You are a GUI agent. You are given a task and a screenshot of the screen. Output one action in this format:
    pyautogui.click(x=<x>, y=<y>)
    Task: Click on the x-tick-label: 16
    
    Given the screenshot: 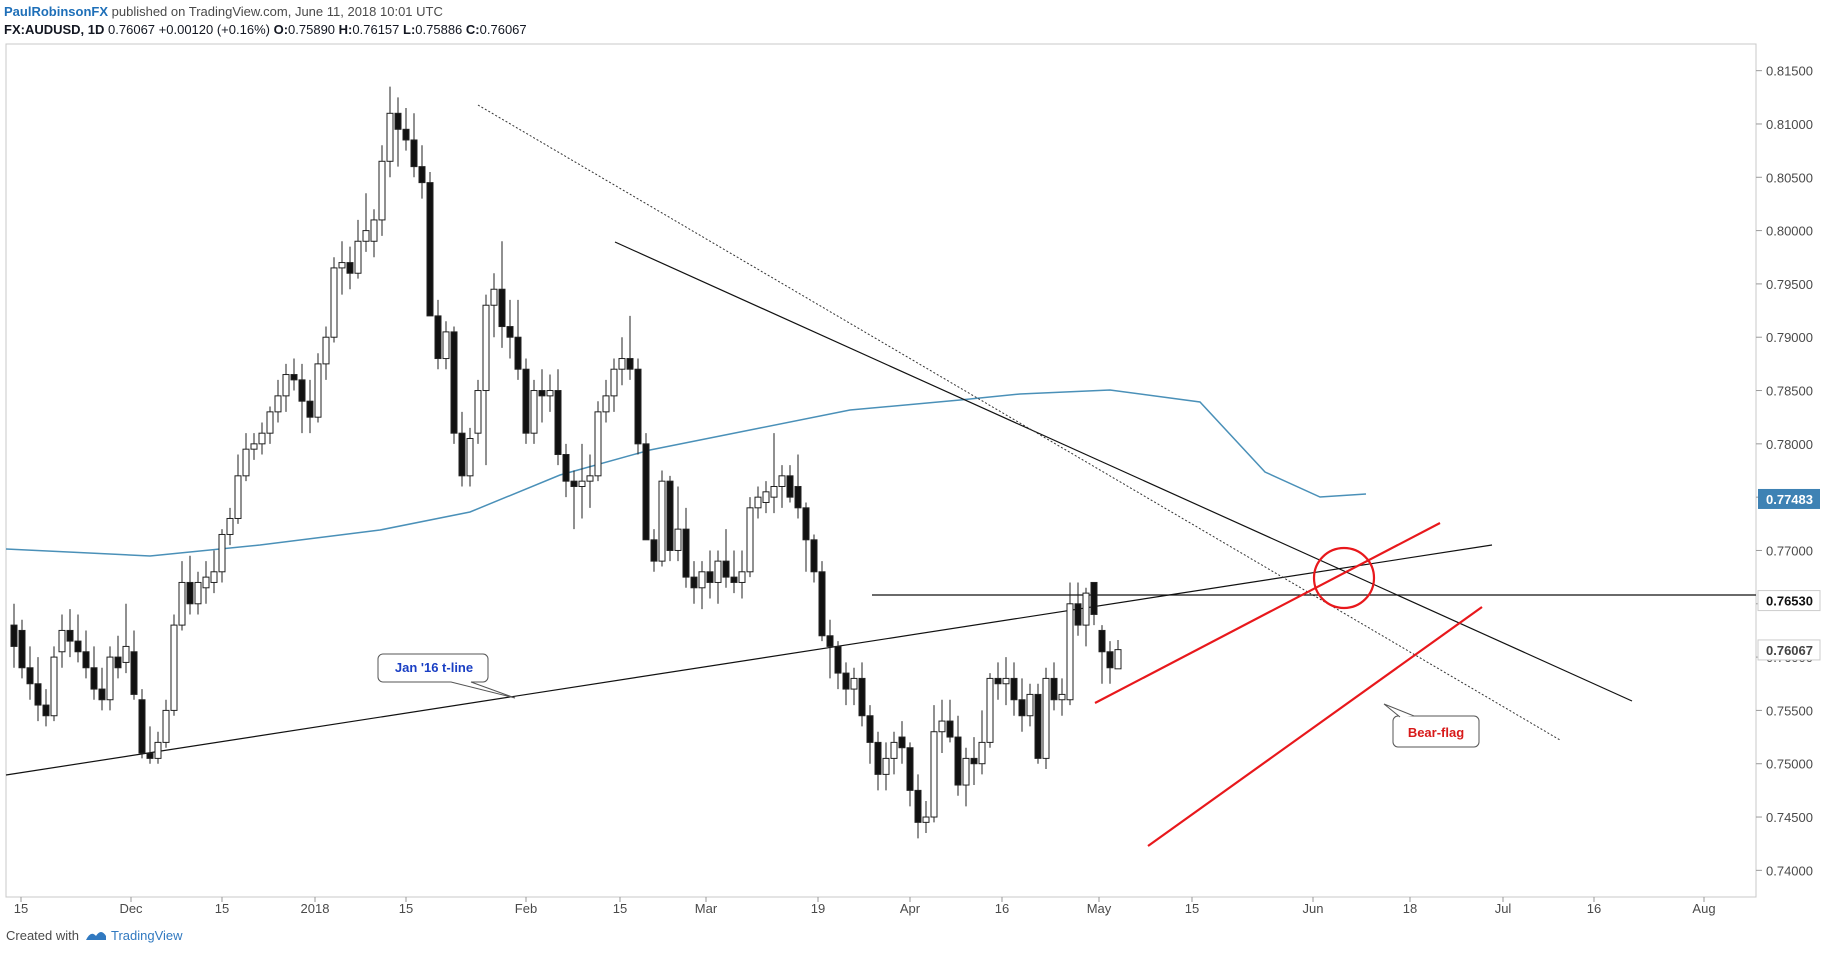 What is the action you would take?
    pyautogui.click(x=1594, y=908)
    